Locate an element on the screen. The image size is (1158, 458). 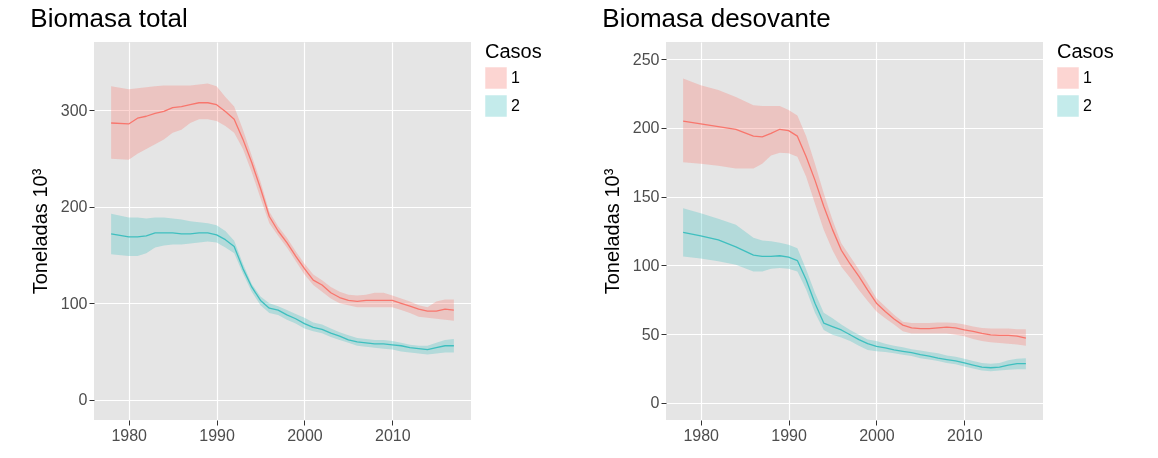
y-tick-label: 150 is located at coordinates (646, 197).